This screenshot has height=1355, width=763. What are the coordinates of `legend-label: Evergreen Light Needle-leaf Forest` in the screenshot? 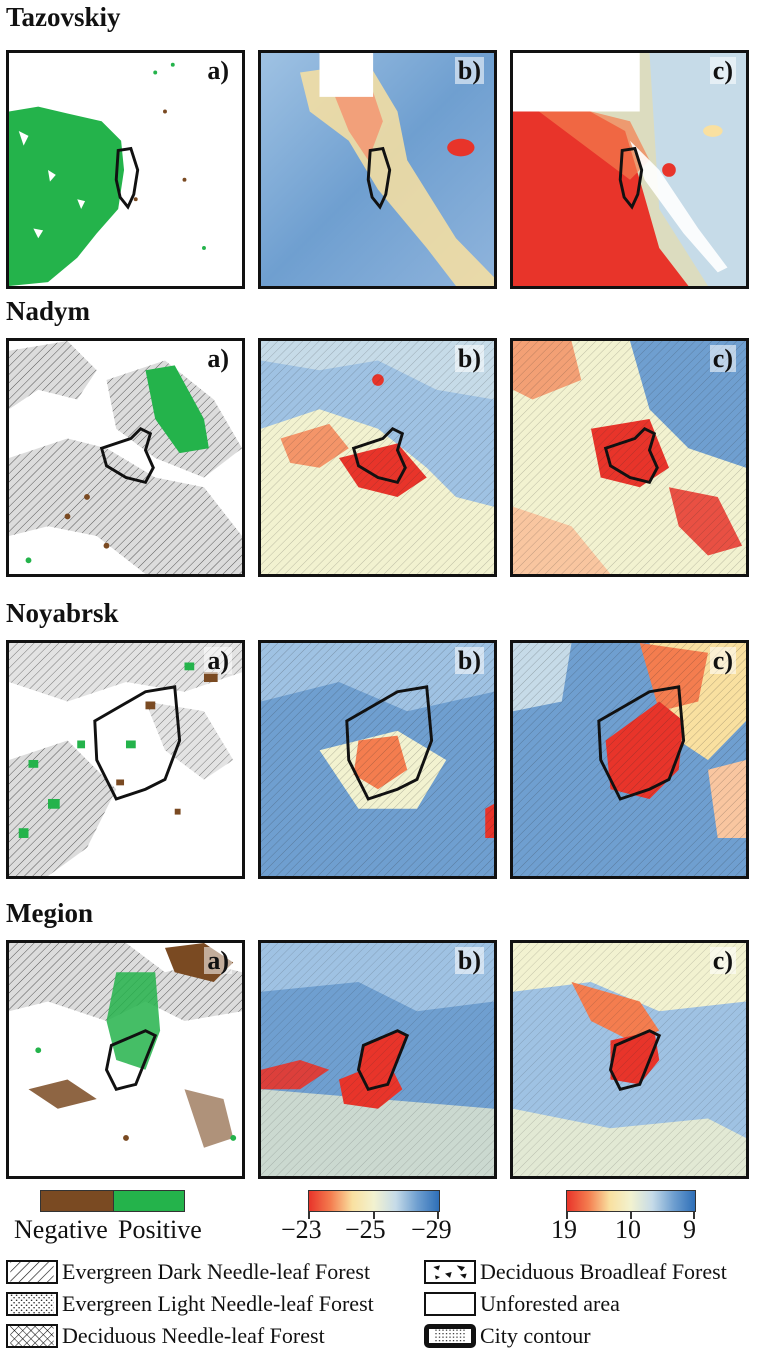 It's located at (218, 1303).